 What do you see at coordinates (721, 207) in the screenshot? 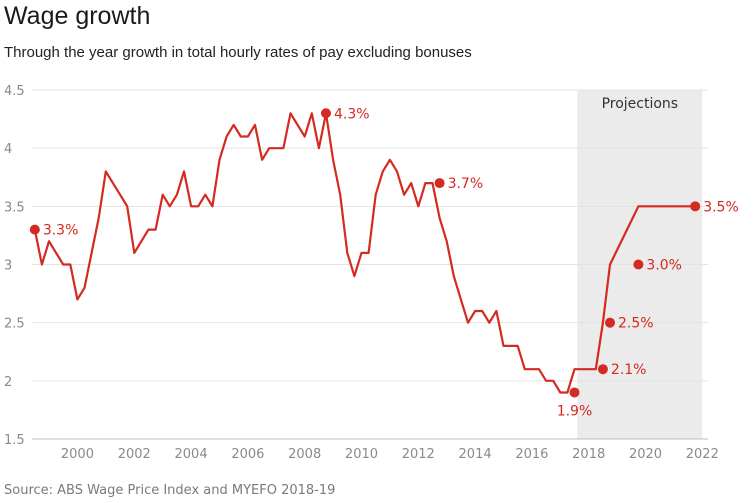
I see `data-label: 3.5%` at bounding box center [721, 207].